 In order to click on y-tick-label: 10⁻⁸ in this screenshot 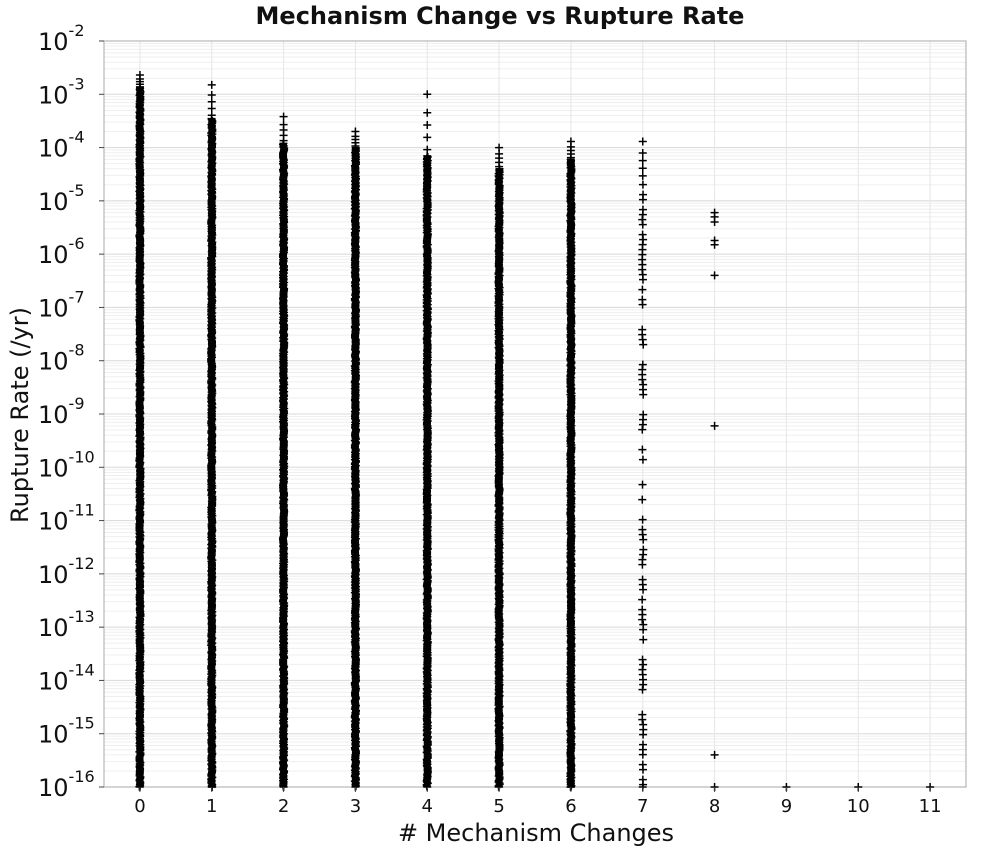, I will do `click(61, 358)`.